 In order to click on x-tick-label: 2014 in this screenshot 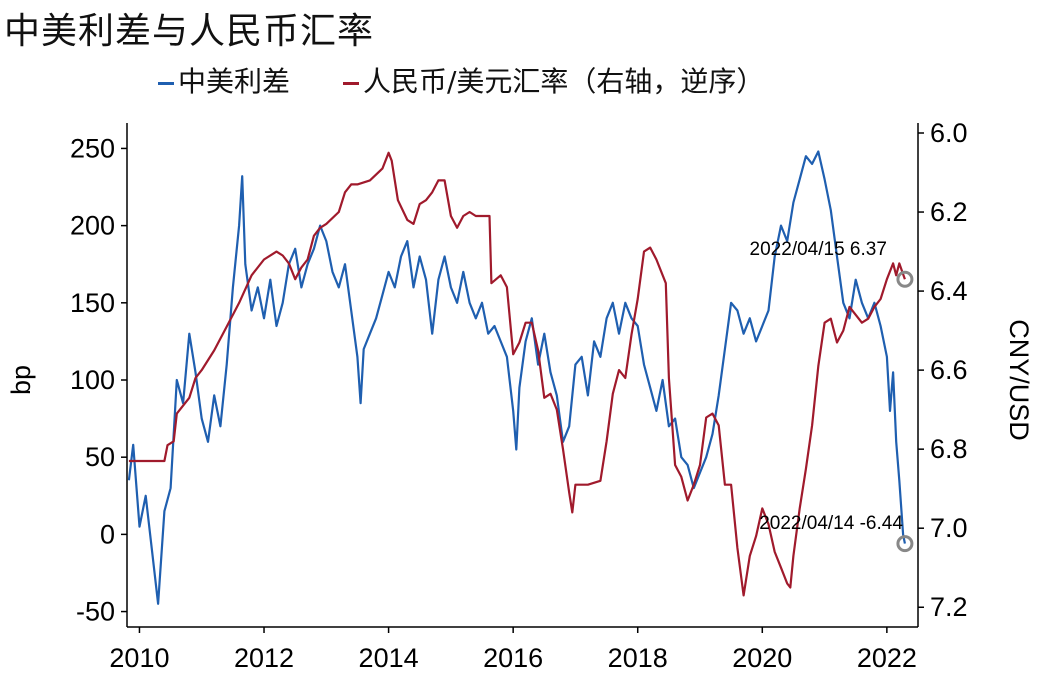, I will do `click(389, 658)`.